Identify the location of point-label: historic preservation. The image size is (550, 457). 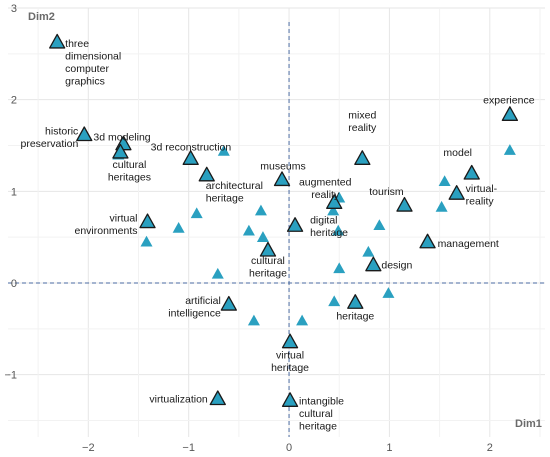
(50, 138).